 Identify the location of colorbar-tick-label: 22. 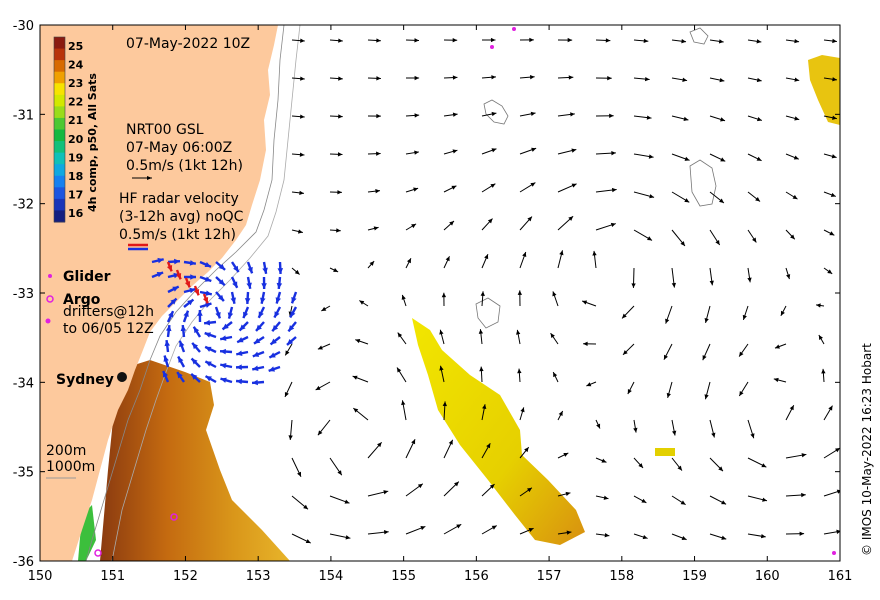
(75, 102).